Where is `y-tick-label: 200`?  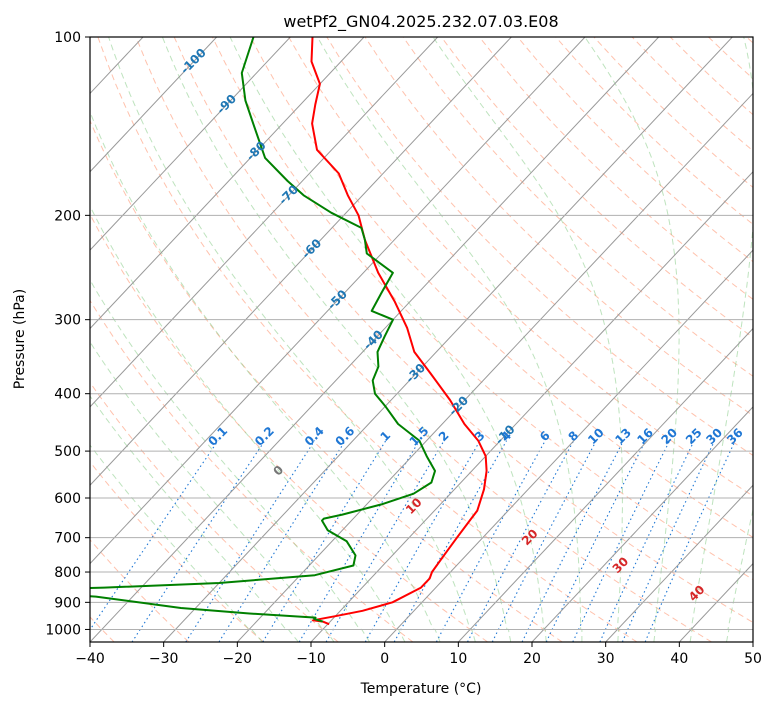
y-tick-label: 200 is located at coordinates (67, 216).